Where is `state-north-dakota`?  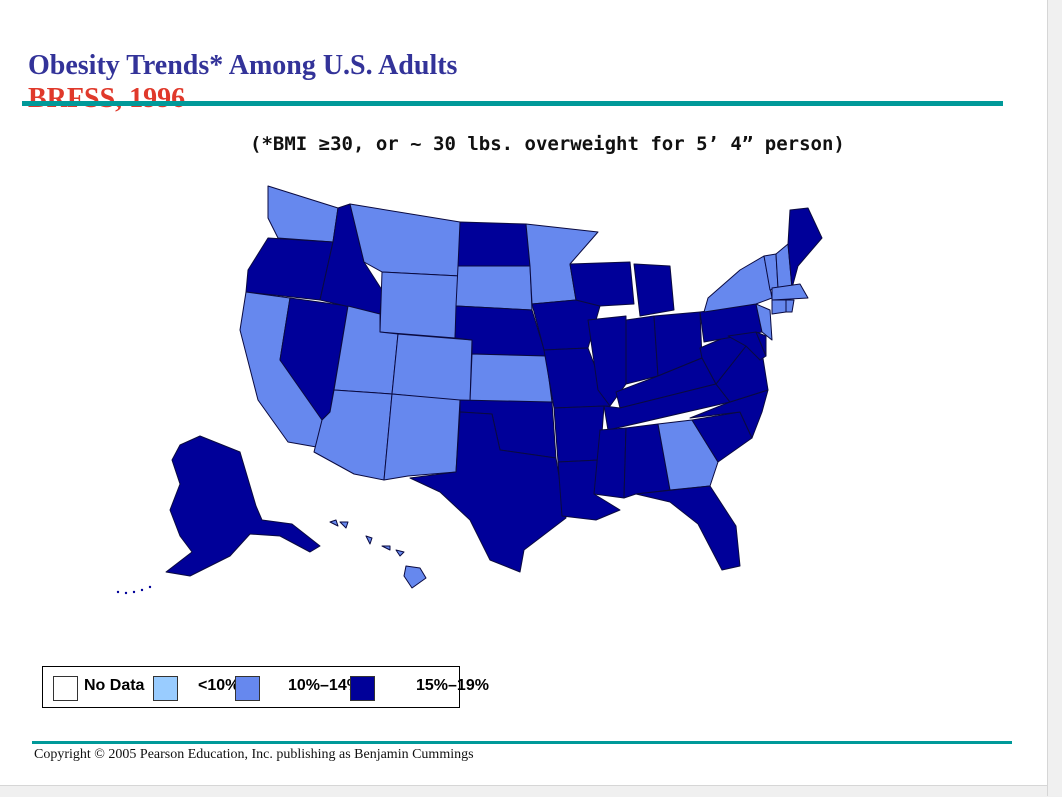
state-north-dakota is located at coordinates (494, 244).